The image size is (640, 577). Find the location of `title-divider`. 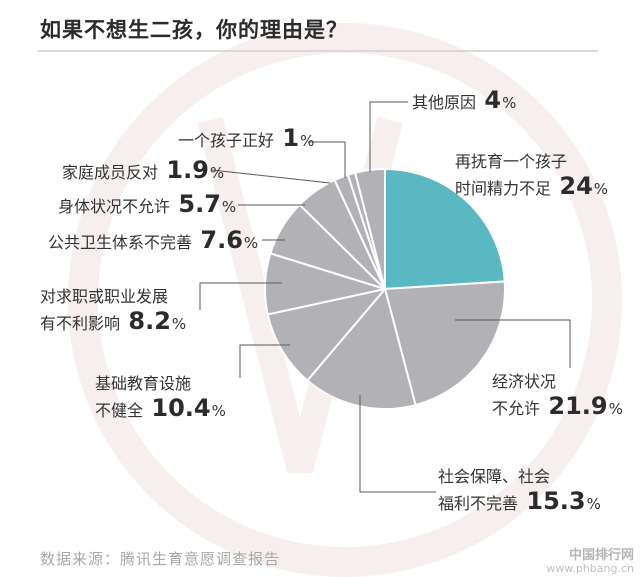

title-divider is located at coordinates (318, 51).